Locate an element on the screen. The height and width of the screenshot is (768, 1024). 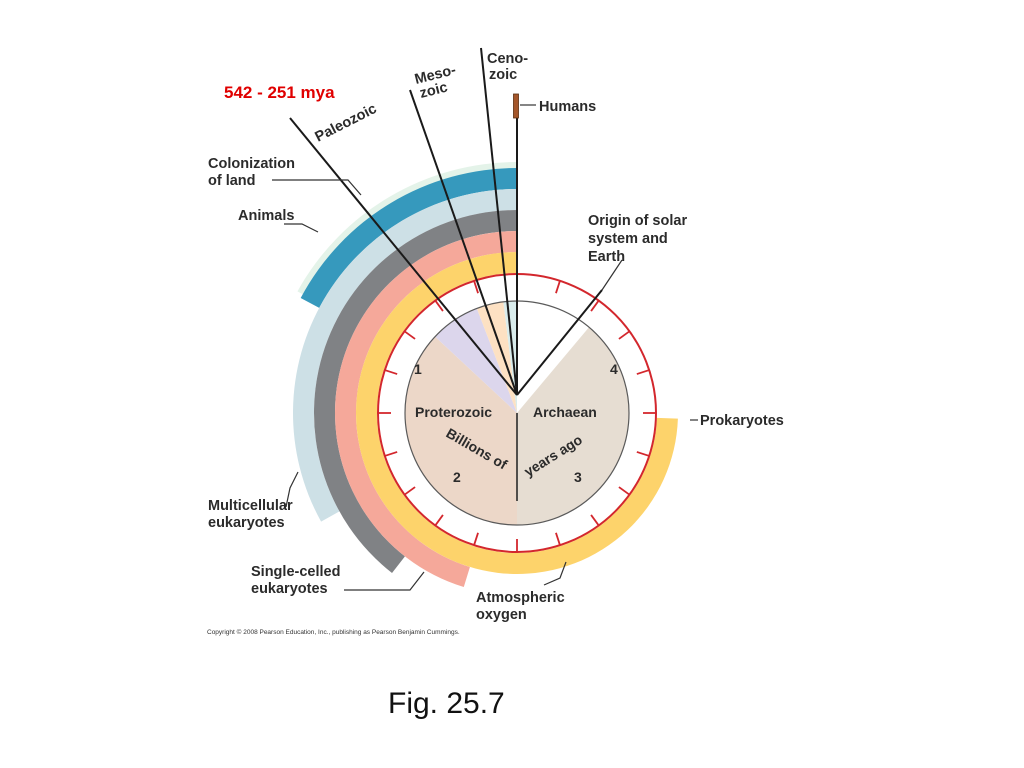
mesozoic-boundary-line is located at coordinates (463, 242).